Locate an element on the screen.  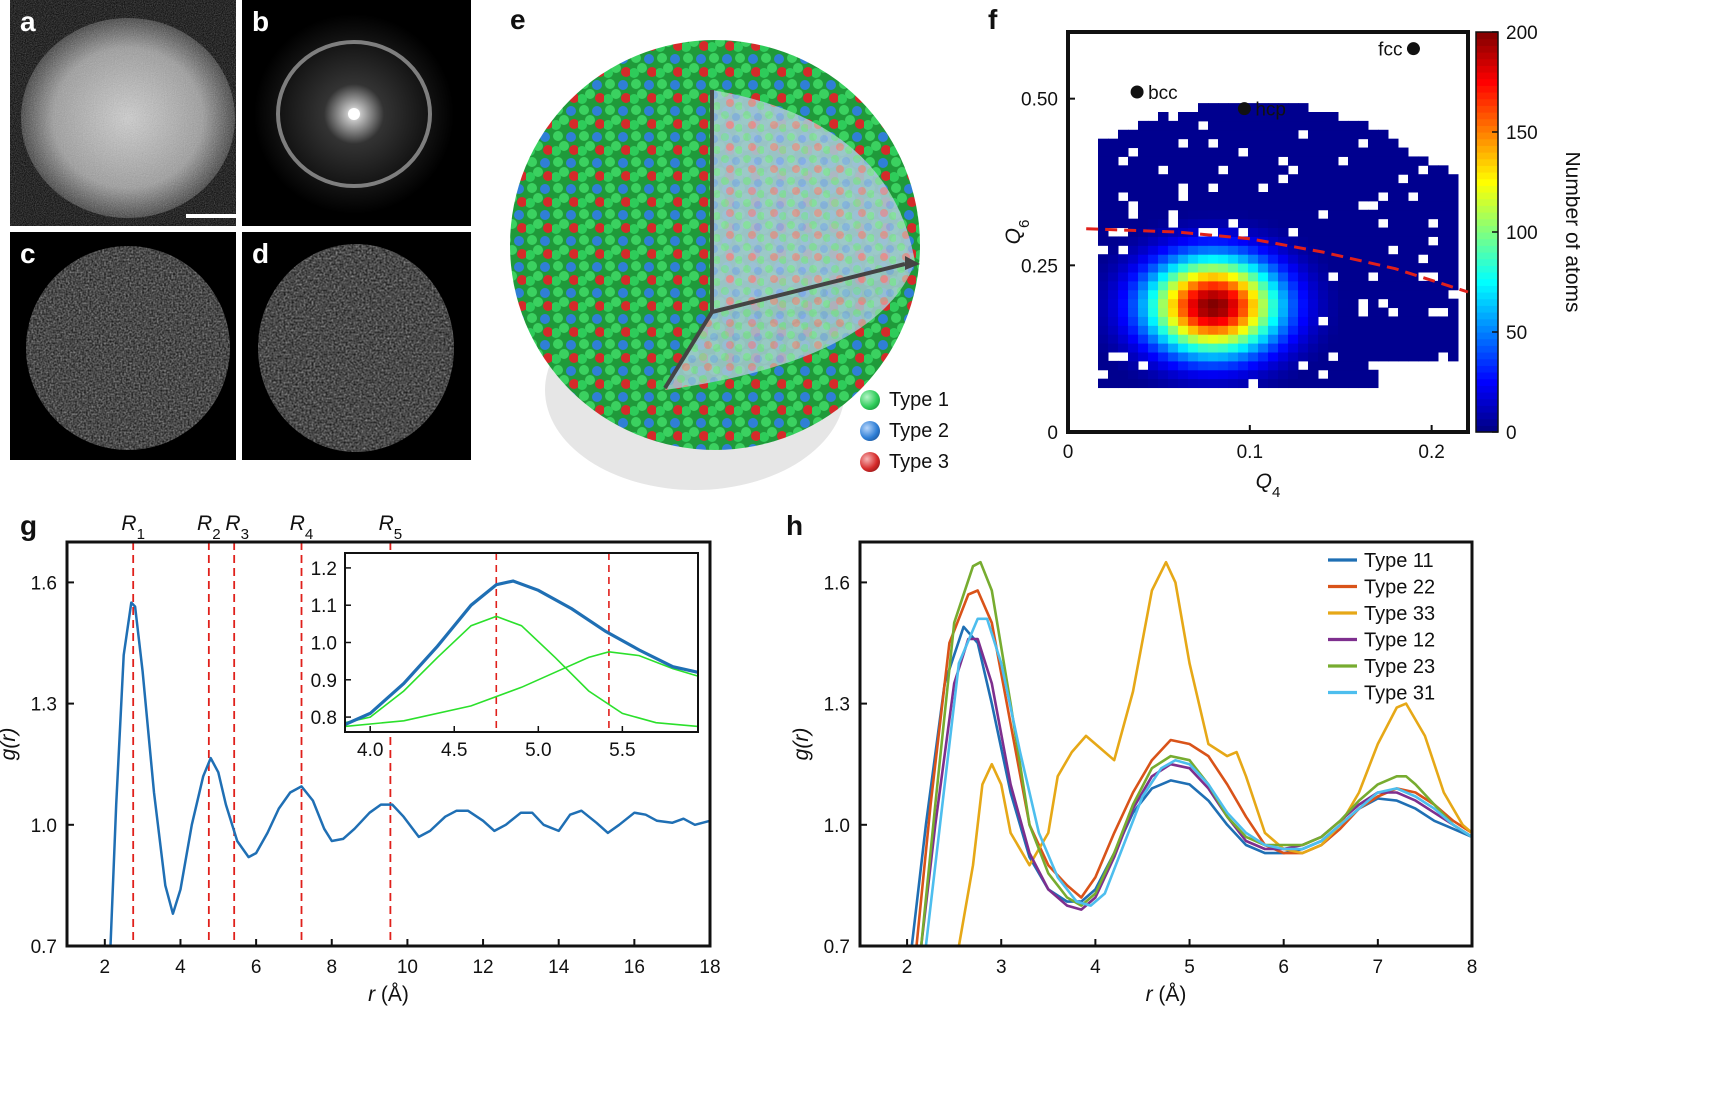
panel-c-image: c is located at coordinates (123, 346).